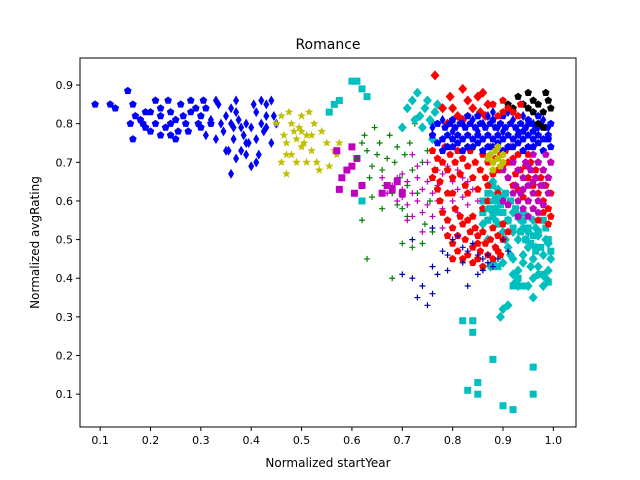 The width and height of the screenshot is (640, 480). Describe the element at coordinates (151, 440) in the screenshot. I see `x-tick-label: 0.2` at that location.